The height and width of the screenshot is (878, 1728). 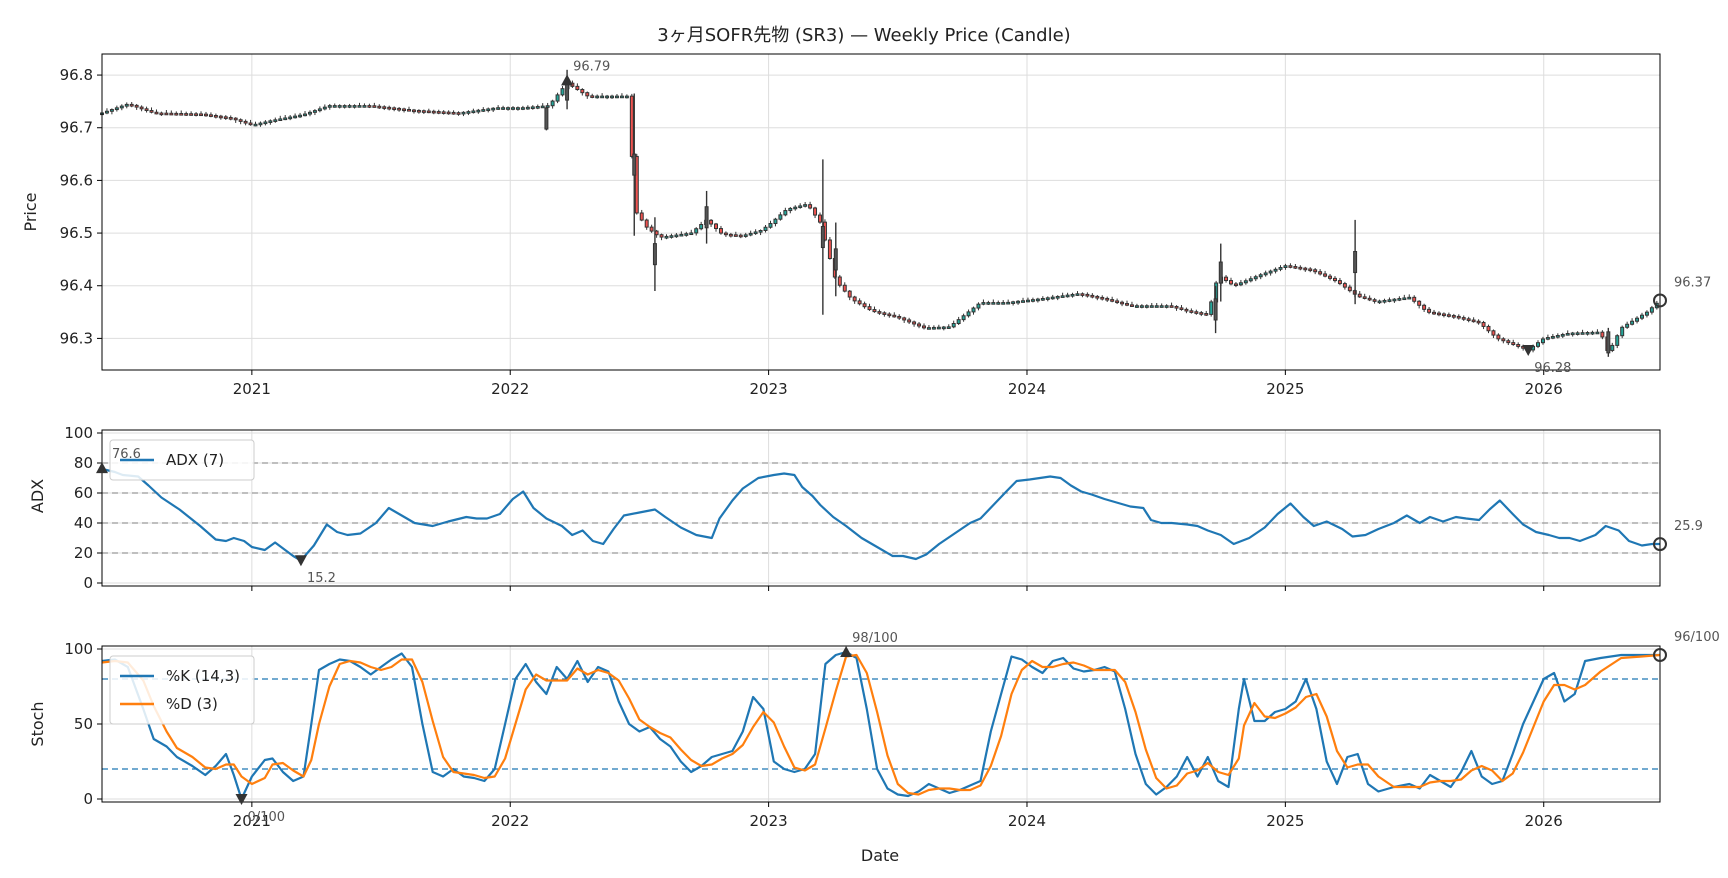 I want to click on x-tick-label: 2023, so click(x=769, y=389).